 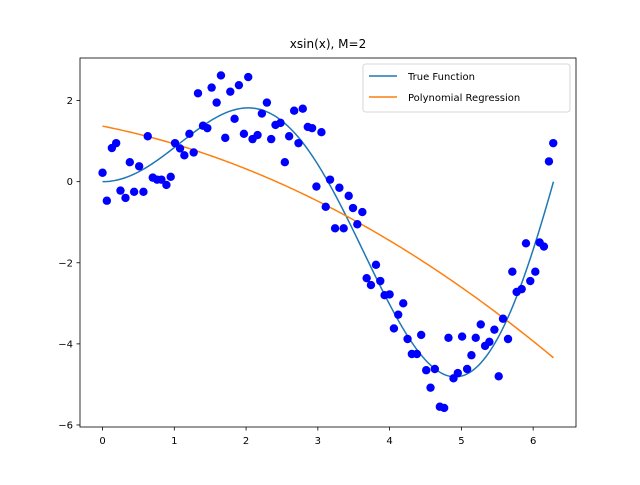 What do you see at coordinates (328, 44) in the screenshot?
I see `chart-title: xsin(x), M=2` at bounding box center [328, 44].